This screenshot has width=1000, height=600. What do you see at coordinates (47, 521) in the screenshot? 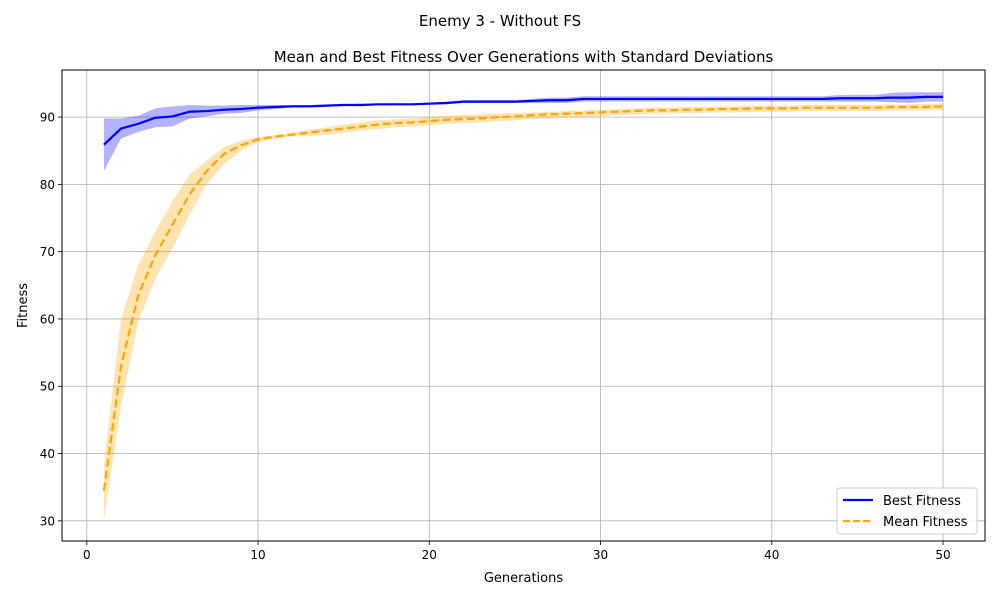
I see `y-tick-label: 30` at bounding box center [47, 521].